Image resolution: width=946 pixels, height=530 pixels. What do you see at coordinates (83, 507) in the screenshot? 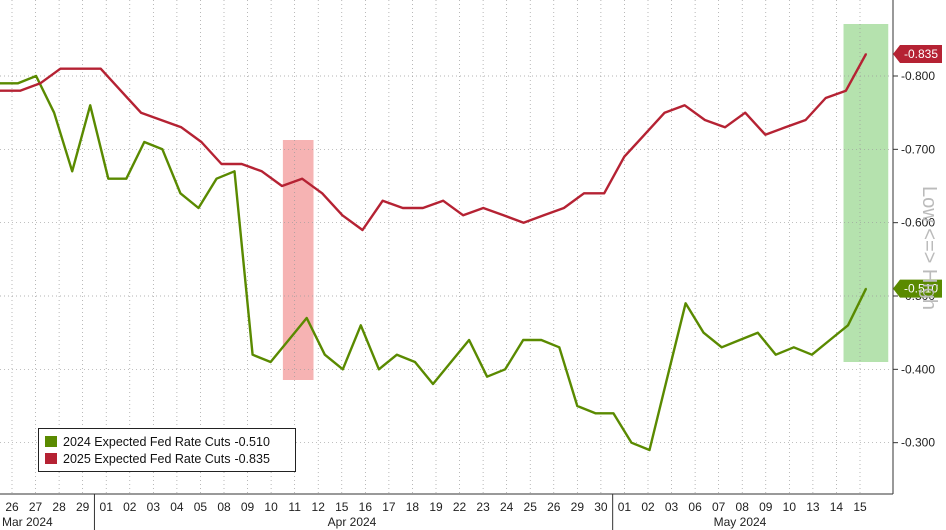
I see `x-tick-label: 29` at bounding box center [83, 507].